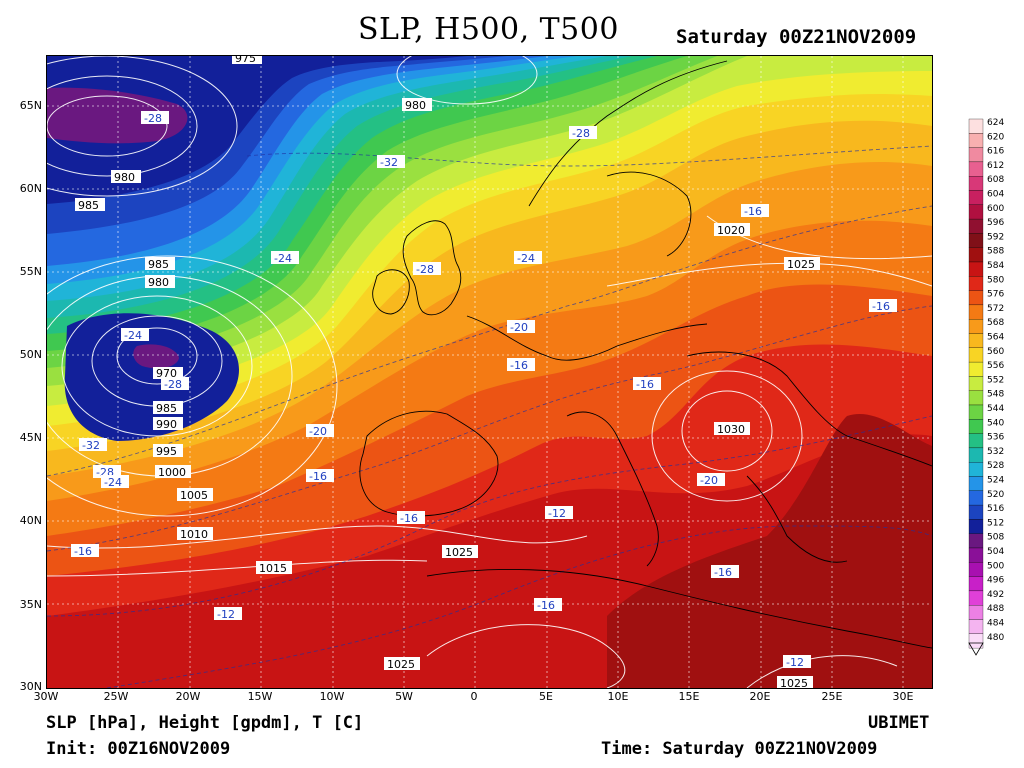 This screenshot has height=768, width=1024. I want to click on legend-value: 584, so click(995, 266).